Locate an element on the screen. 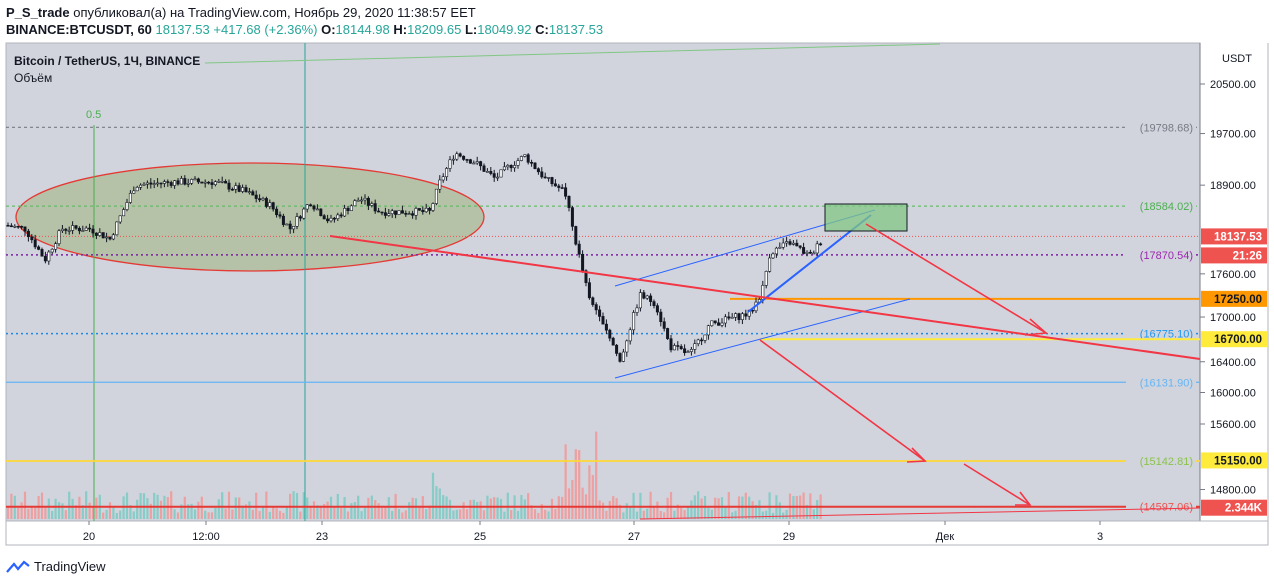  price-axis-area is located at coordinates (1234, 282).